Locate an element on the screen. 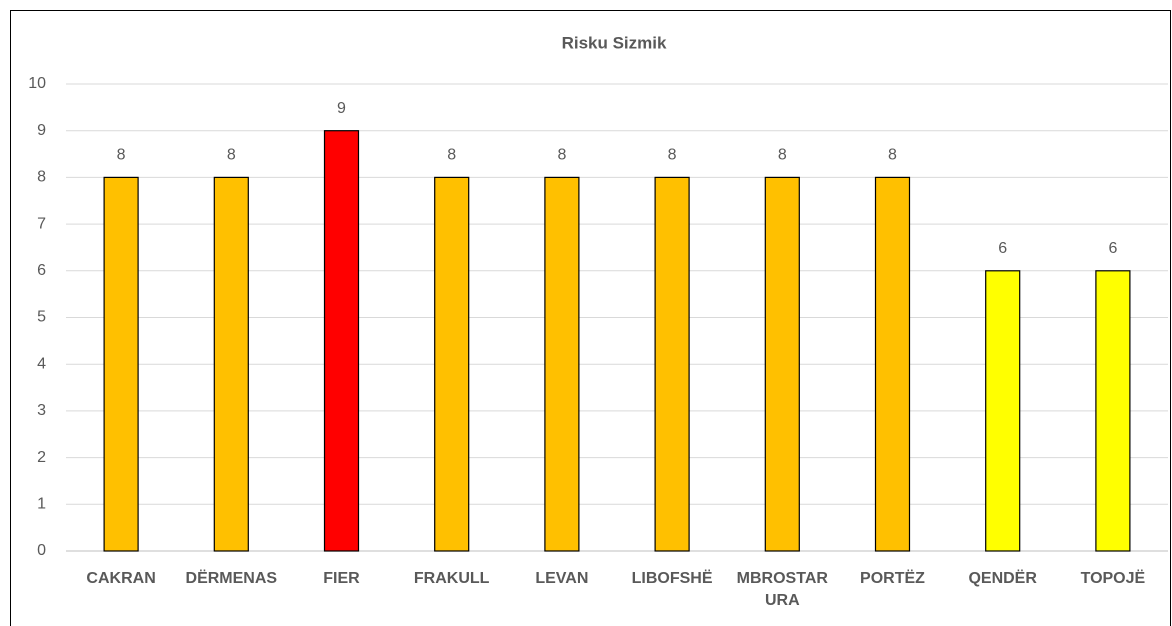 This screenshot has height=626, width=1172. y-tick-label: 6 is located at coordinates (41, 270).